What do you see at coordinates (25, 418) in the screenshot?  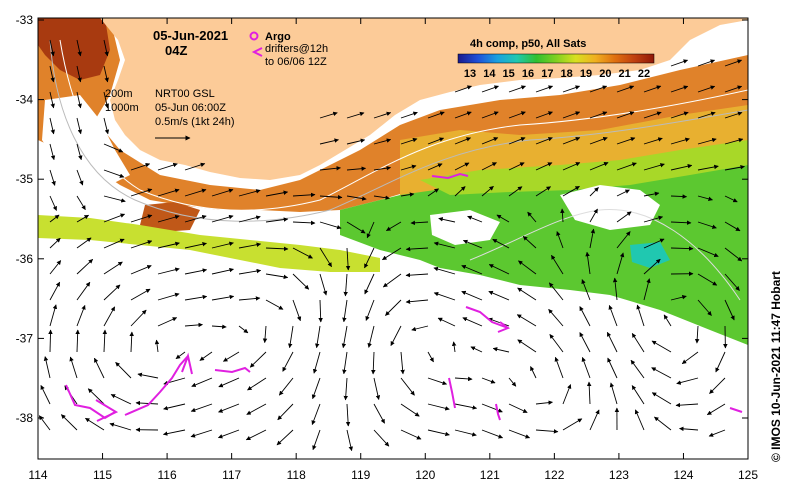 I see `y-tick-label: -38` at bounding box center [25, 418].